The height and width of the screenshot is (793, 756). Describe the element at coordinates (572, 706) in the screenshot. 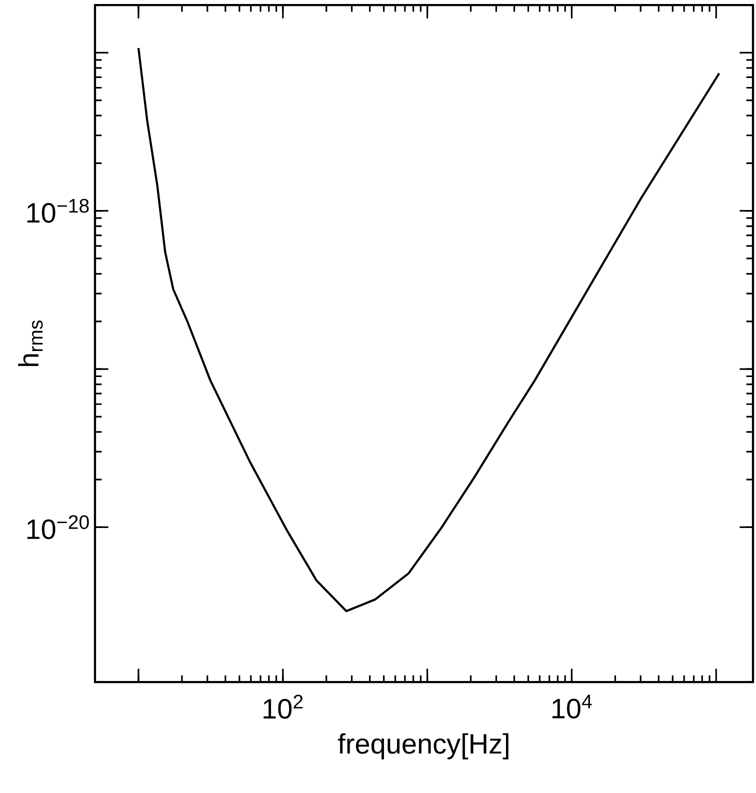

I see `x-tick-label: 10$^{4}$` at that location.